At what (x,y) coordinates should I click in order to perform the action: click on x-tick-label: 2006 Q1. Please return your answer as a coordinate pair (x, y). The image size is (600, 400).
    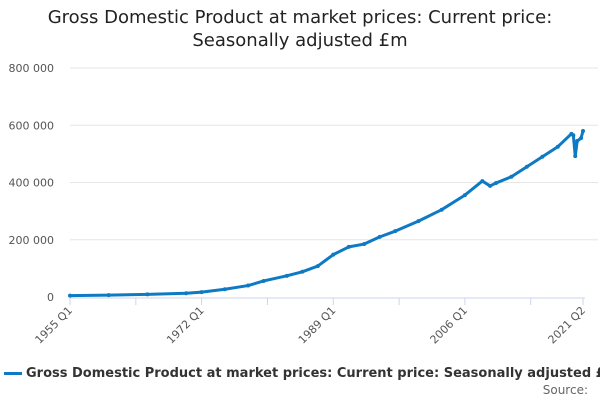
    Looking at the image, I should click on (448, 325).